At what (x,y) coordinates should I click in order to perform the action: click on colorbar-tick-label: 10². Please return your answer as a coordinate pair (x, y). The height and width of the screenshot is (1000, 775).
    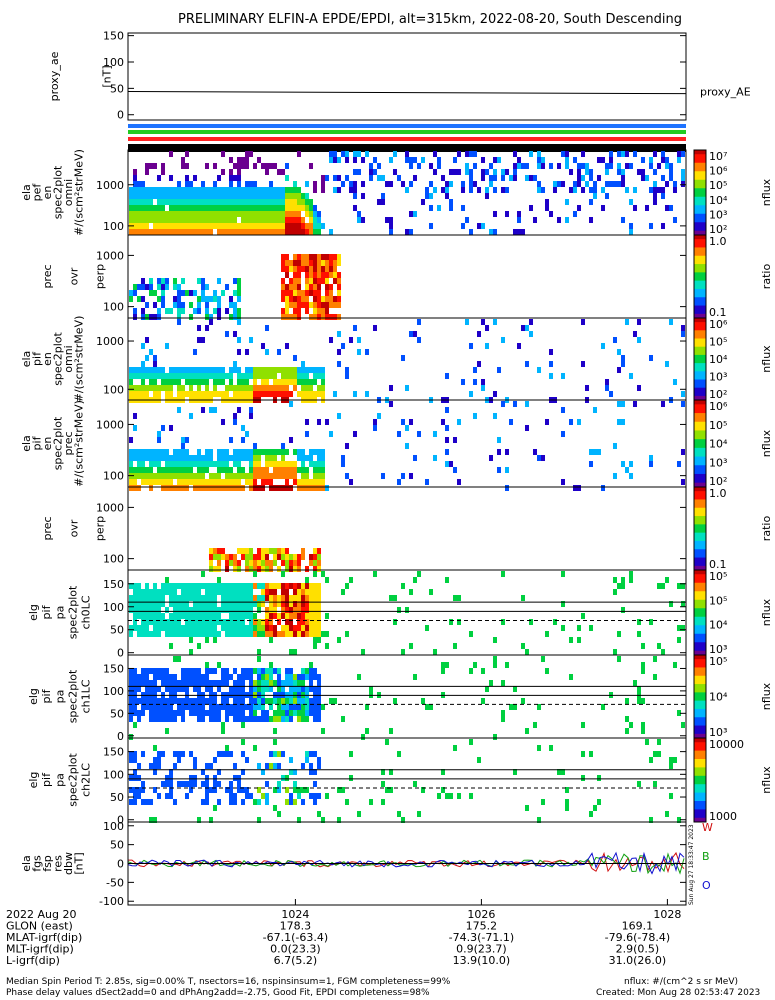
    Looking at the image, I should click on (718, 229).